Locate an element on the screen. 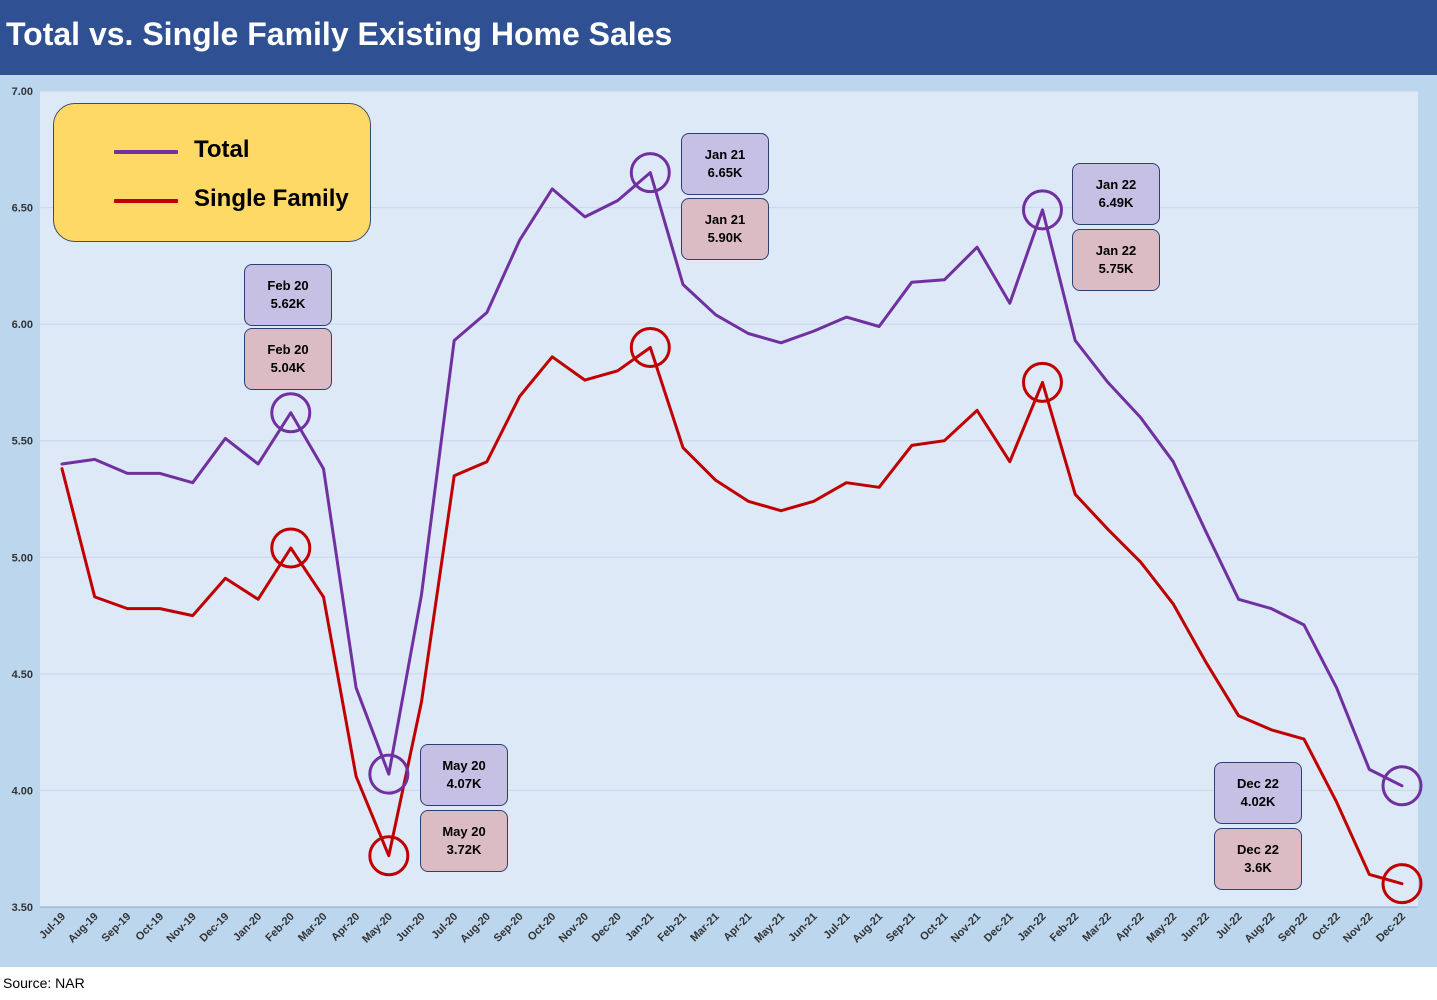 Image resolution: width=1437 pixels, height=1000 pixels. x-tick-label: Jun-21 is located at coordinates (803, 928).